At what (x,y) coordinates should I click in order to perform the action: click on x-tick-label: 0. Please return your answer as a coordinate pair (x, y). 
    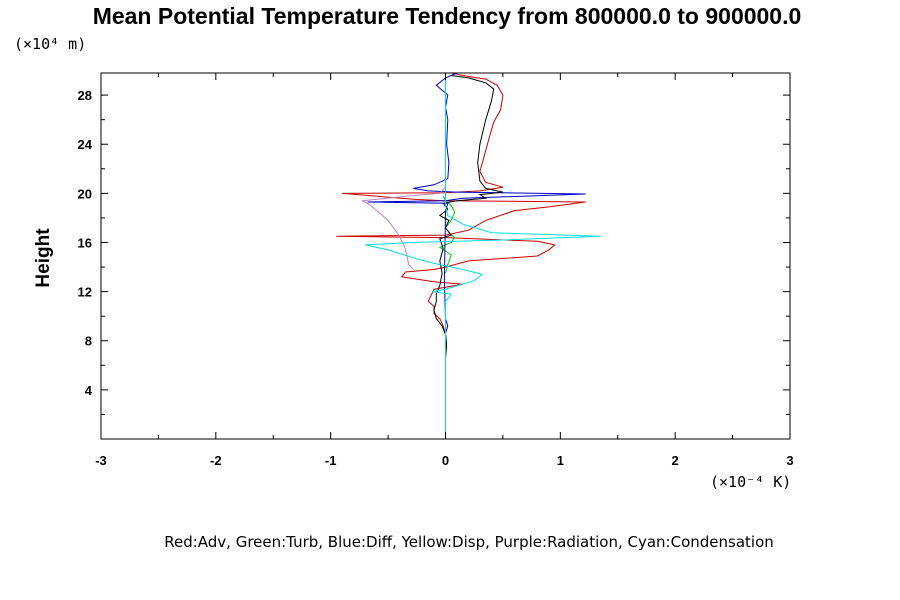
    Looking at the image, I should click on (445, 460).